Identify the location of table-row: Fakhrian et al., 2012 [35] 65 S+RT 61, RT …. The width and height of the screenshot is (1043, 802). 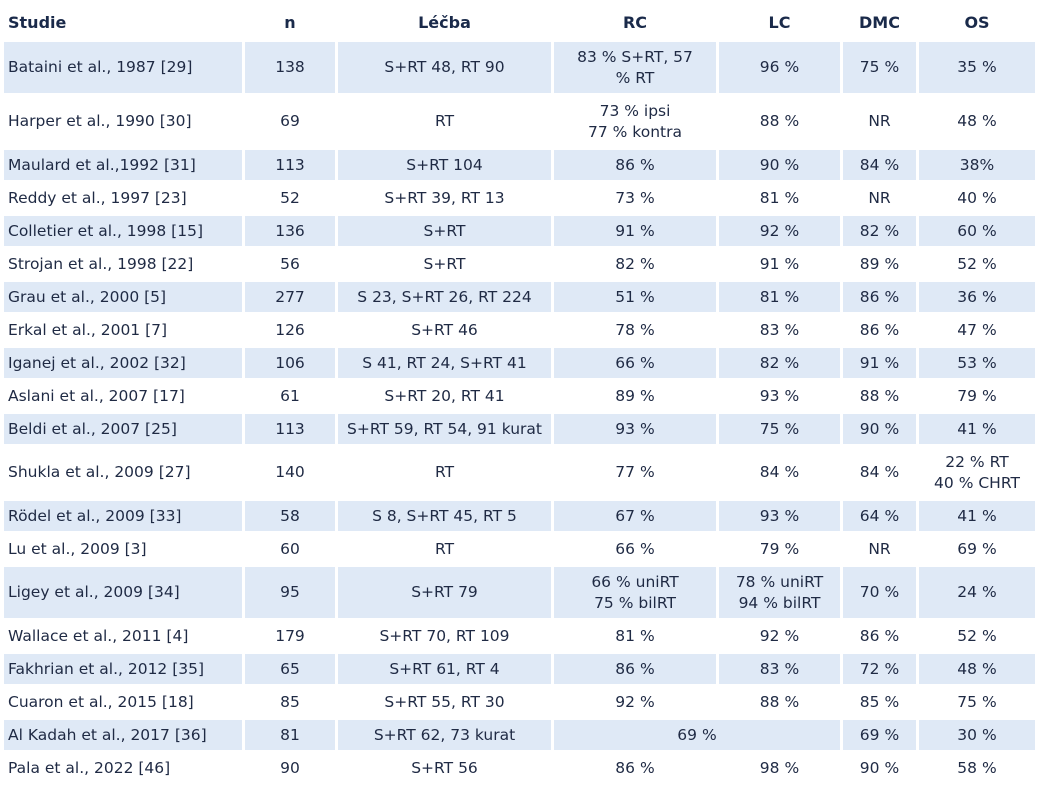
(519, 669).